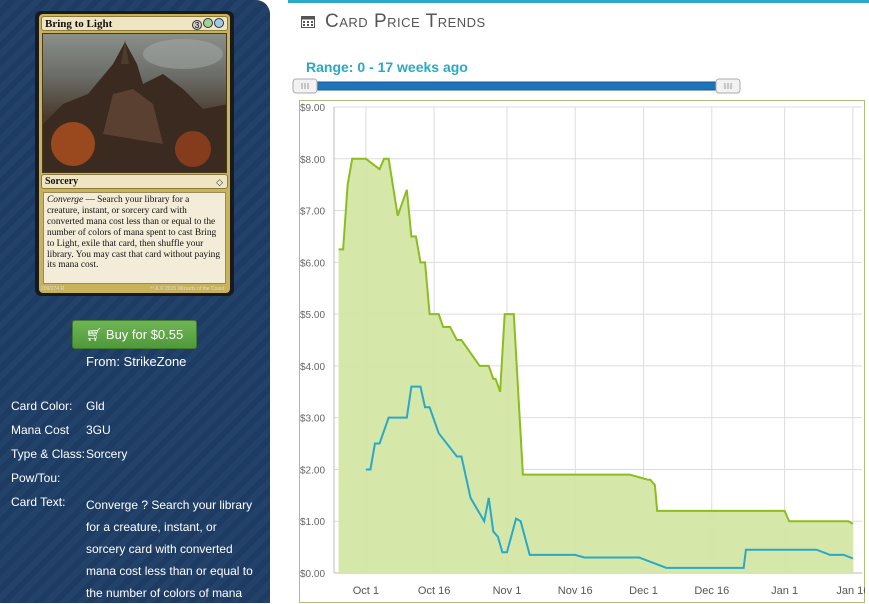  Describe the element at coordinates (53, 289) in the screenshot. I see `collector-number: 209/274 R` at that location.